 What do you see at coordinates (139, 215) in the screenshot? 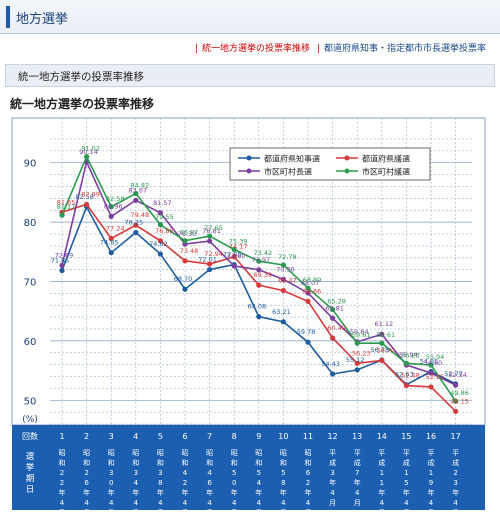
I see `data-label: 79.48` at bounding box center [139, 215].